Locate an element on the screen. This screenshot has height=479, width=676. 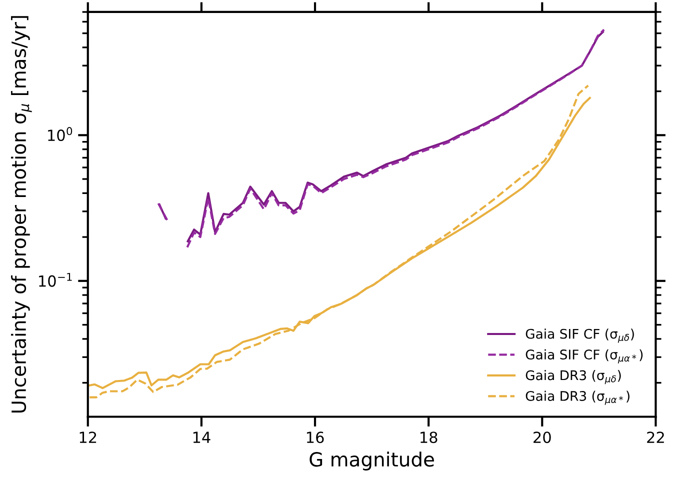
y-tick-label: 10$^{0}$ is located at coordinates (60, 134).